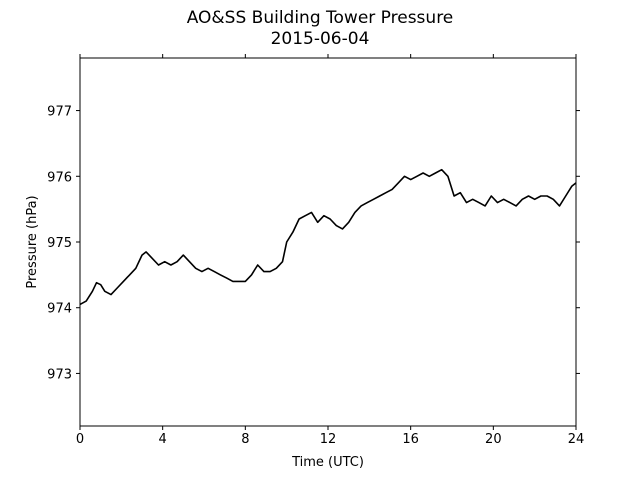 This screenshot has width=640, height=480. What do you see at coordinates (320, 18) in the screenshot?
I see `chart-title: AO&SS Building Tower Pressure` at bounding box center [320, 18].